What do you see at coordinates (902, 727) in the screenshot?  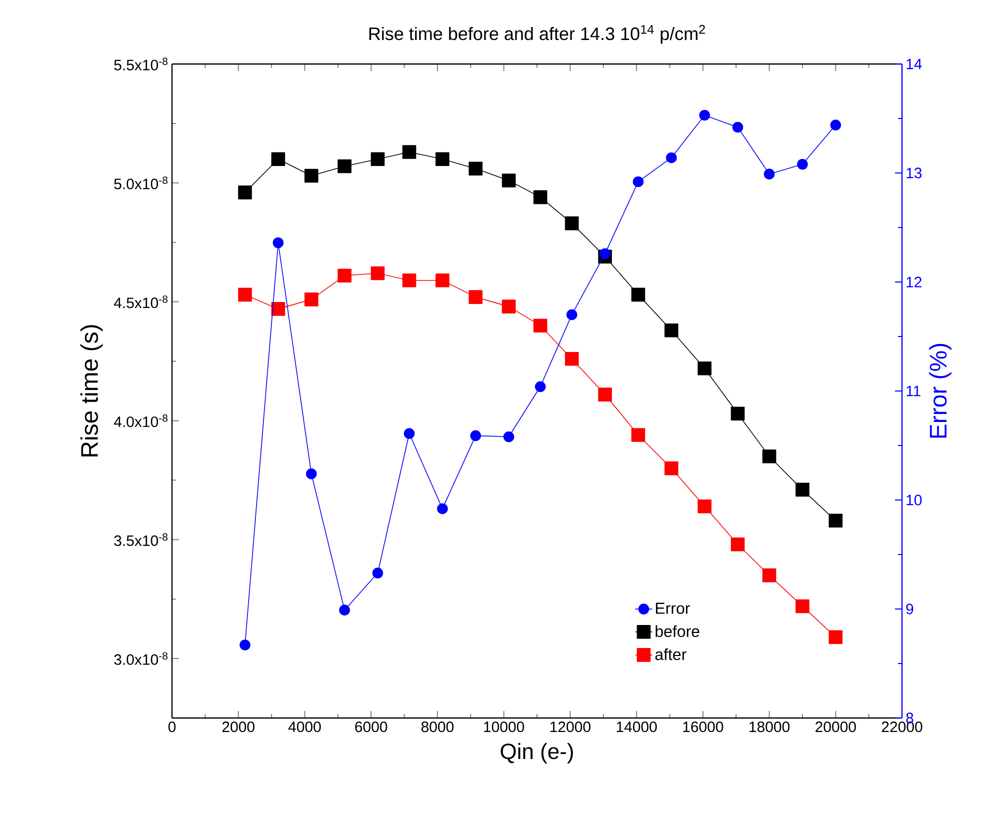 I see `x-tick-label: 22000` at bounding box center [902, 727].